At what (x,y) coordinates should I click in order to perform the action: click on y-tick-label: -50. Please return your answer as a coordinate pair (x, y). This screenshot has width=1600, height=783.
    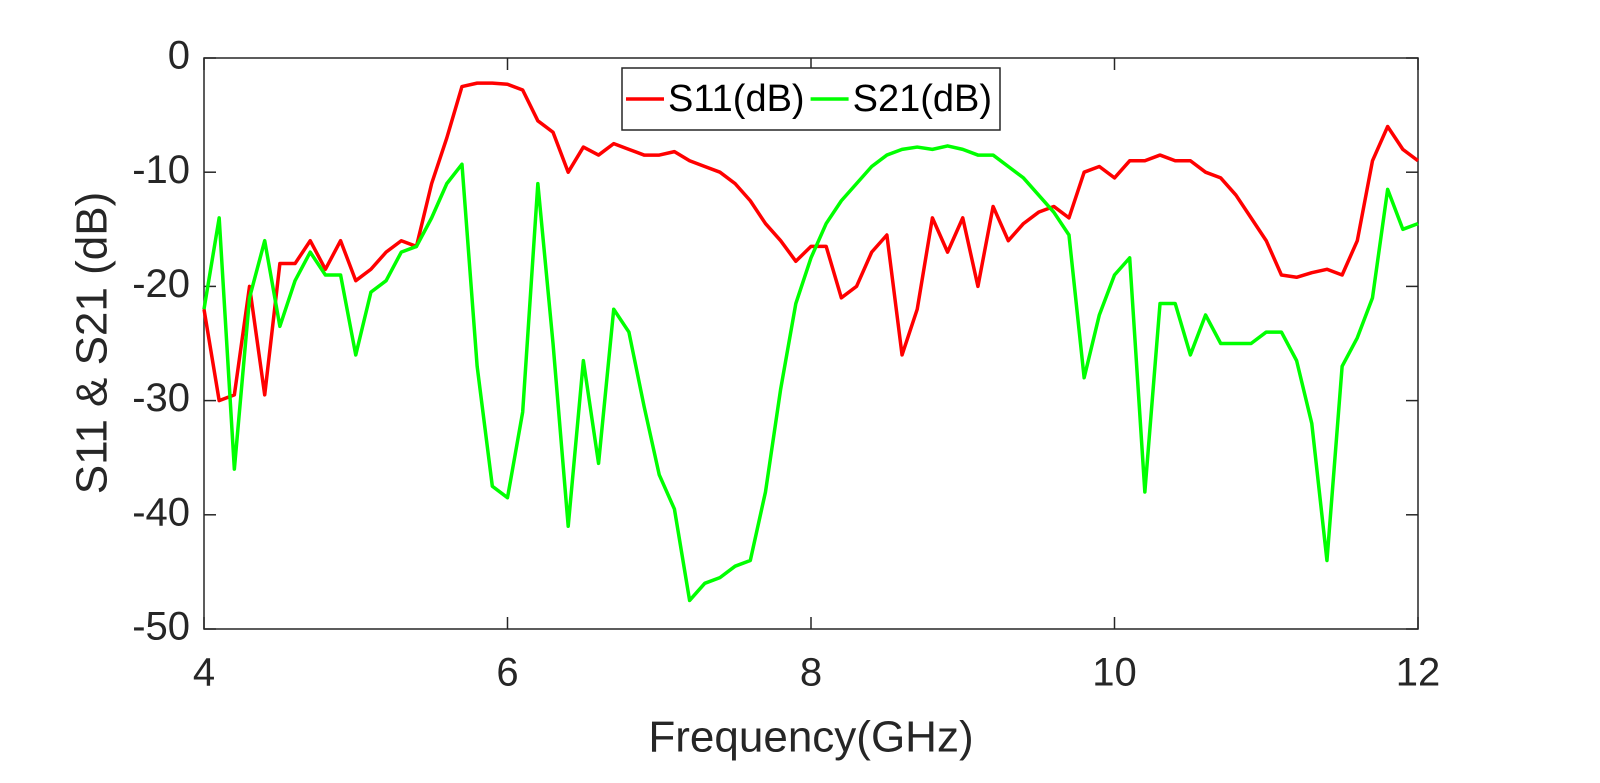
    Looking at the image, I should click on (161, 627).